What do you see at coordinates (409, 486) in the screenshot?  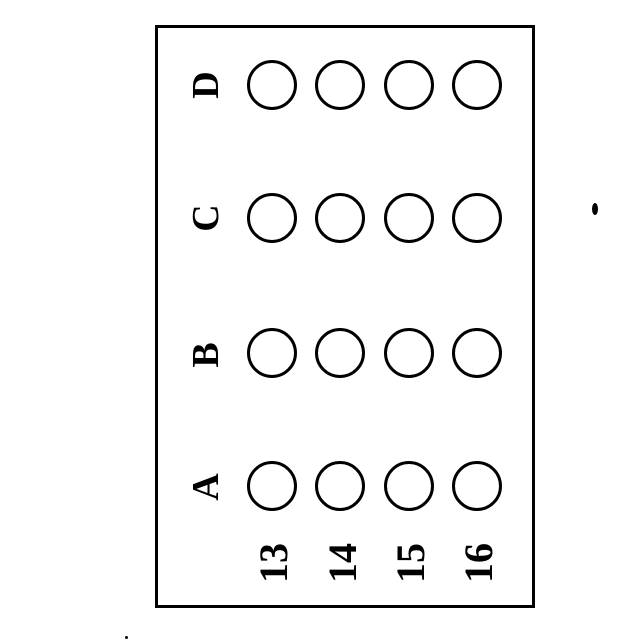 I see `bubble-q15-a` at bounding box center [409, 486].